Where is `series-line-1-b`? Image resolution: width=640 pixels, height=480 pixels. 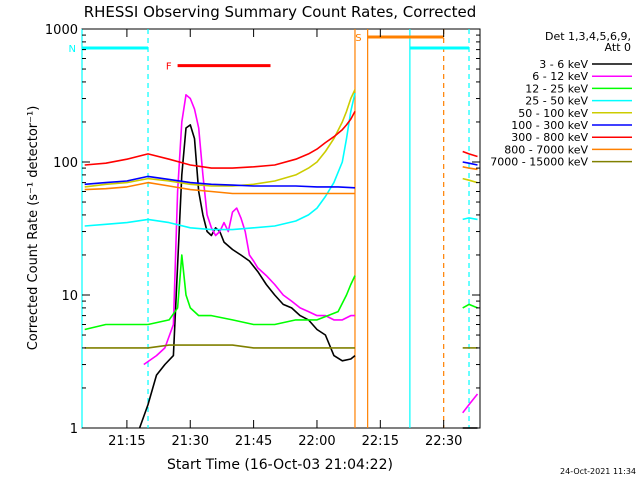
series-line-1-b is located at coordinates (470, 403).